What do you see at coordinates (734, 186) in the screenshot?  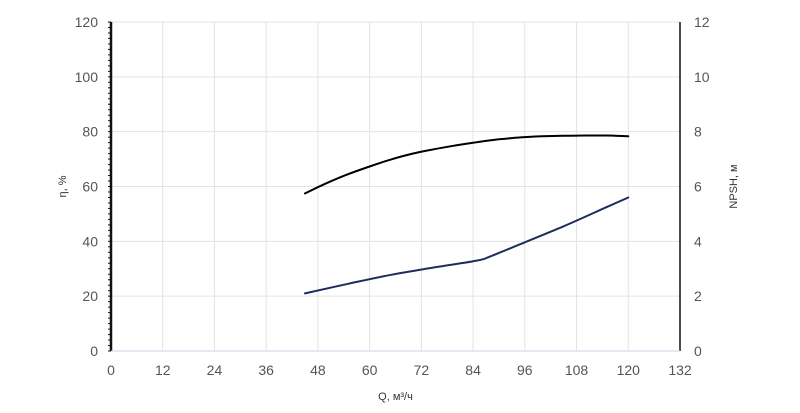 I see `right-y-axis-title: NPSH, м` at bounding box center [734, 186].